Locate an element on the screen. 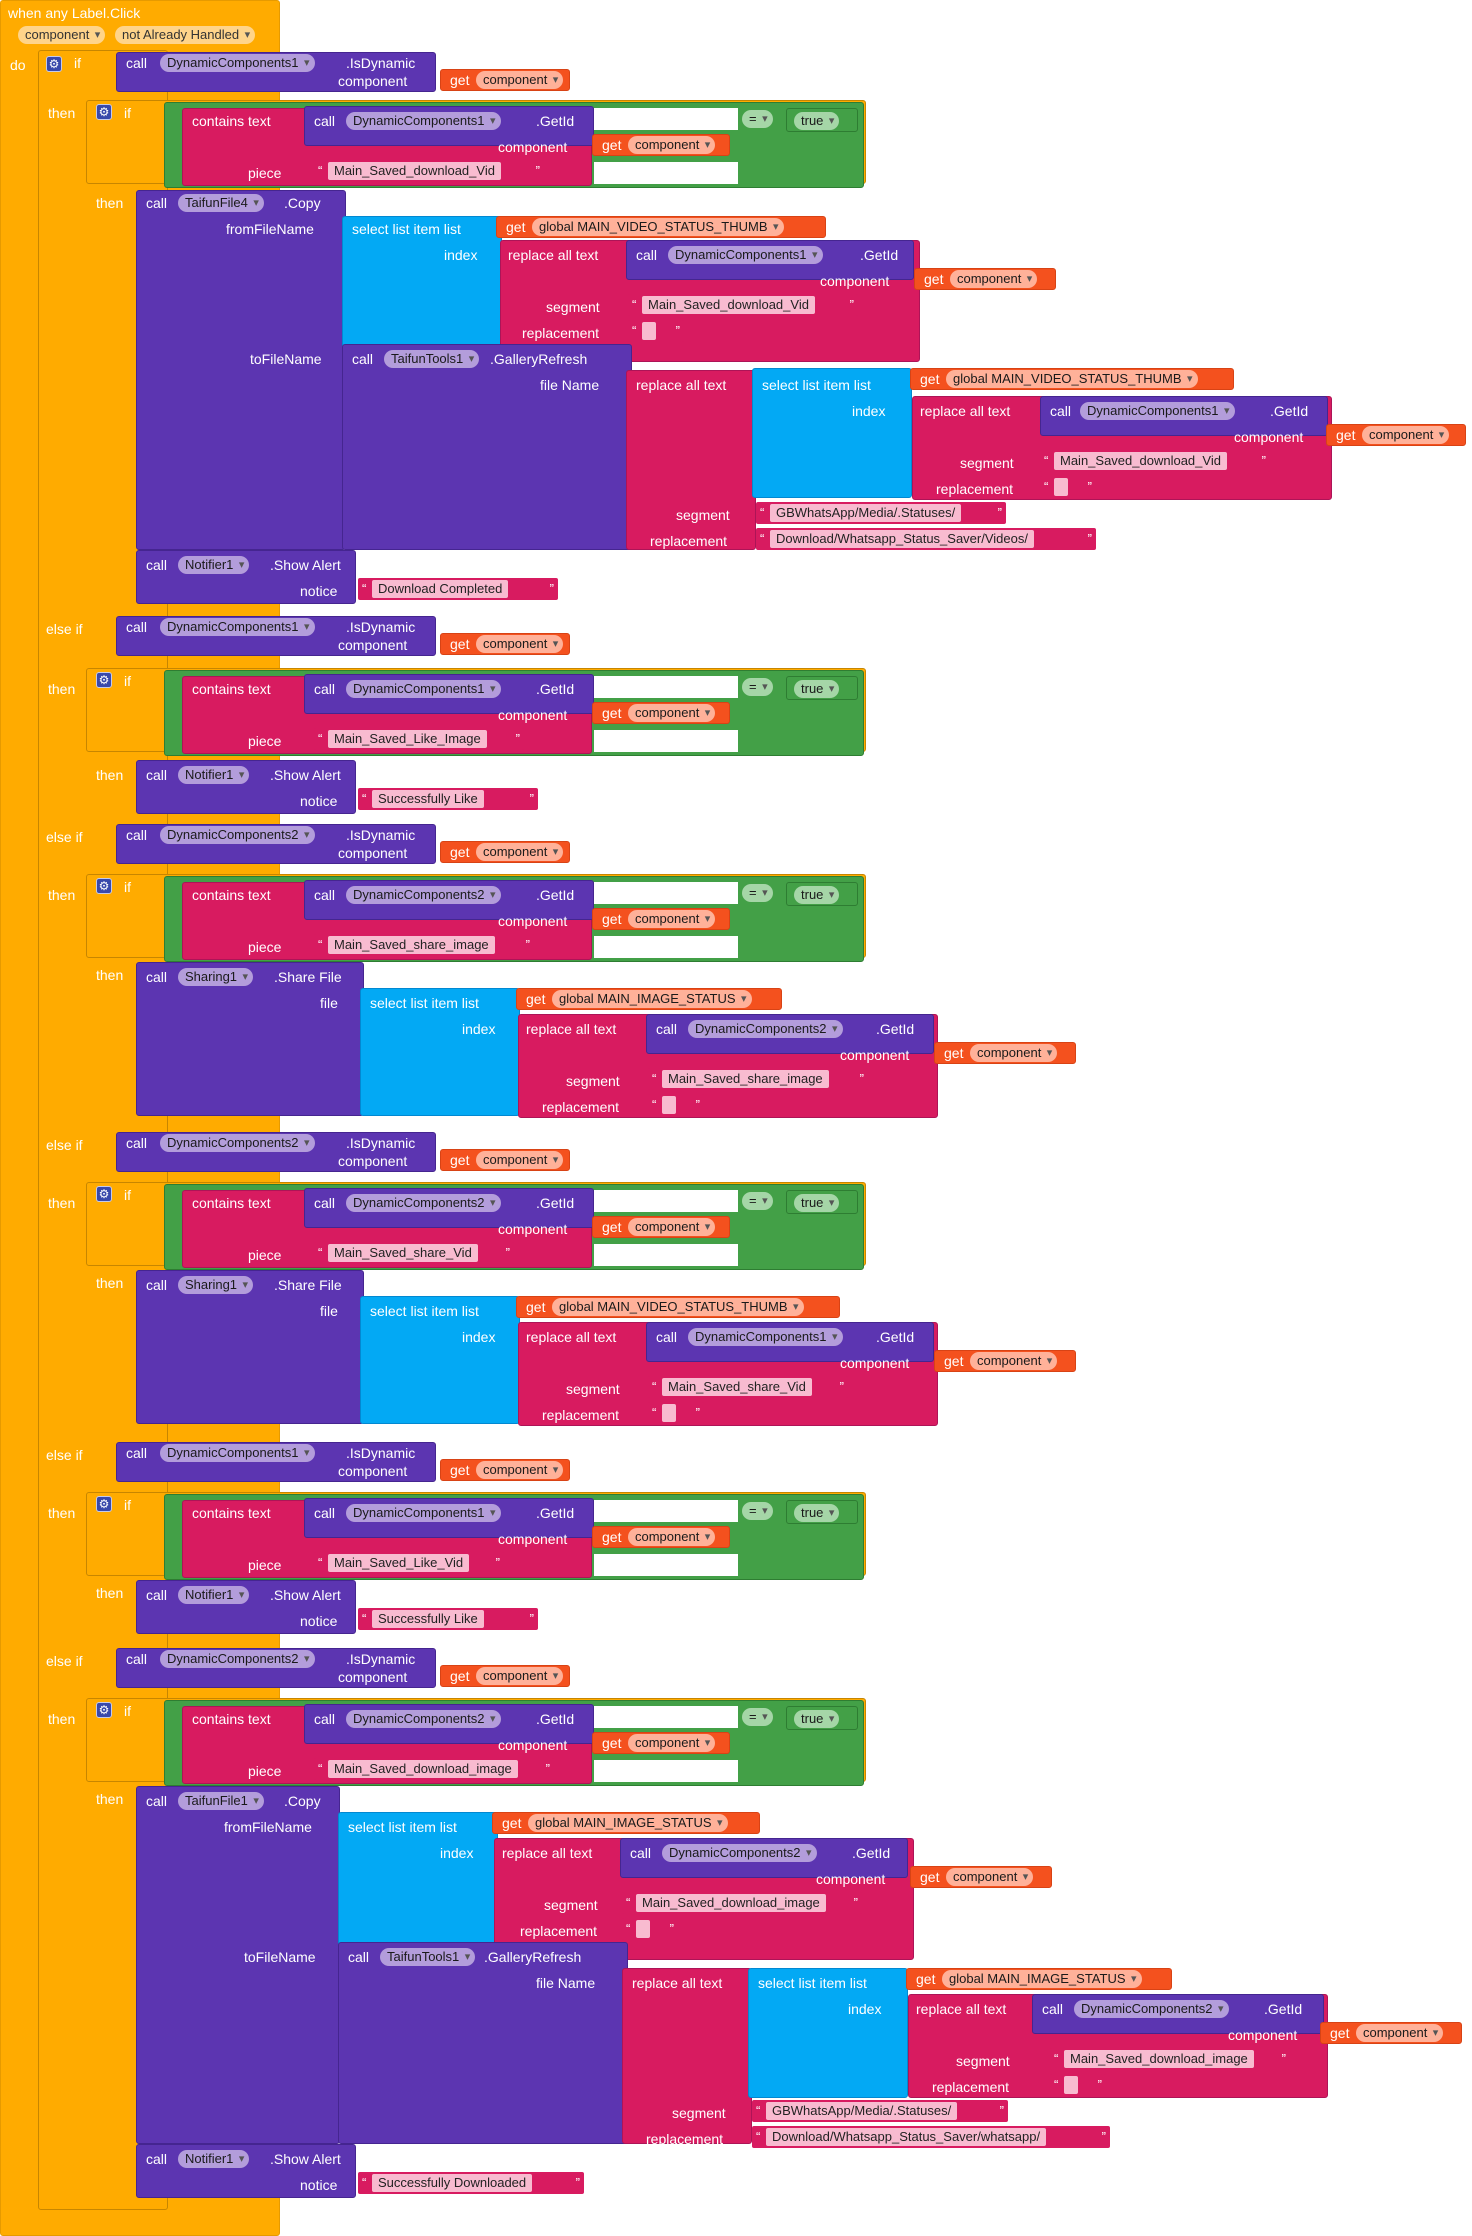 The width and height of the screenshot is (1472, 2236). gallery-refresh-call is located at coordinates (487, 447).